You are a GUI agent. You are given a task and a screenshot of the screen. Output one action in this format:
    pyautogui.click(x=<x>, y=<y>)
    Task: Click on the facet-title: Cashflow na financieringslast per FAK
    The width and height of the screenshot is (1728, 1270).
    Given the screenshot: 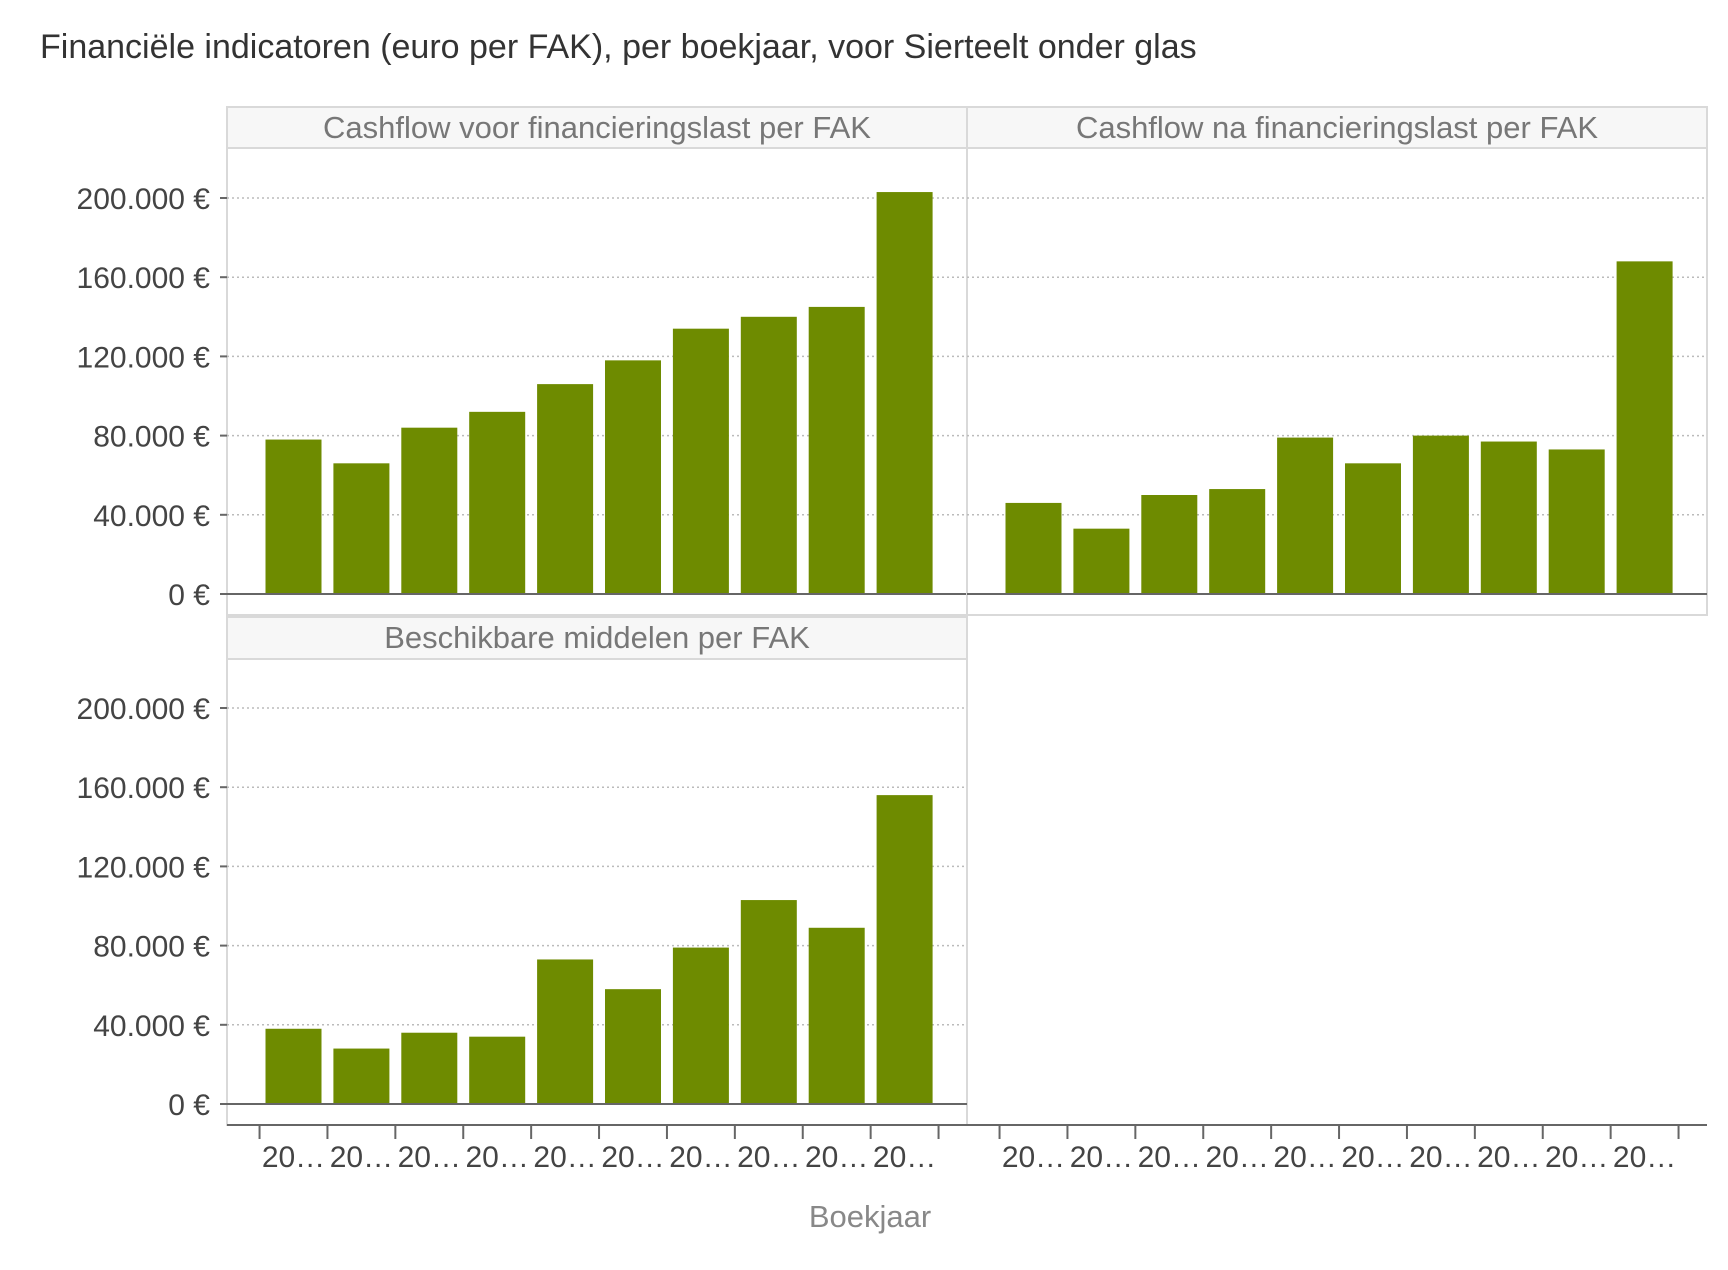 What is the action you would take?
    pyautogui.click(x=1337, y=127)
    